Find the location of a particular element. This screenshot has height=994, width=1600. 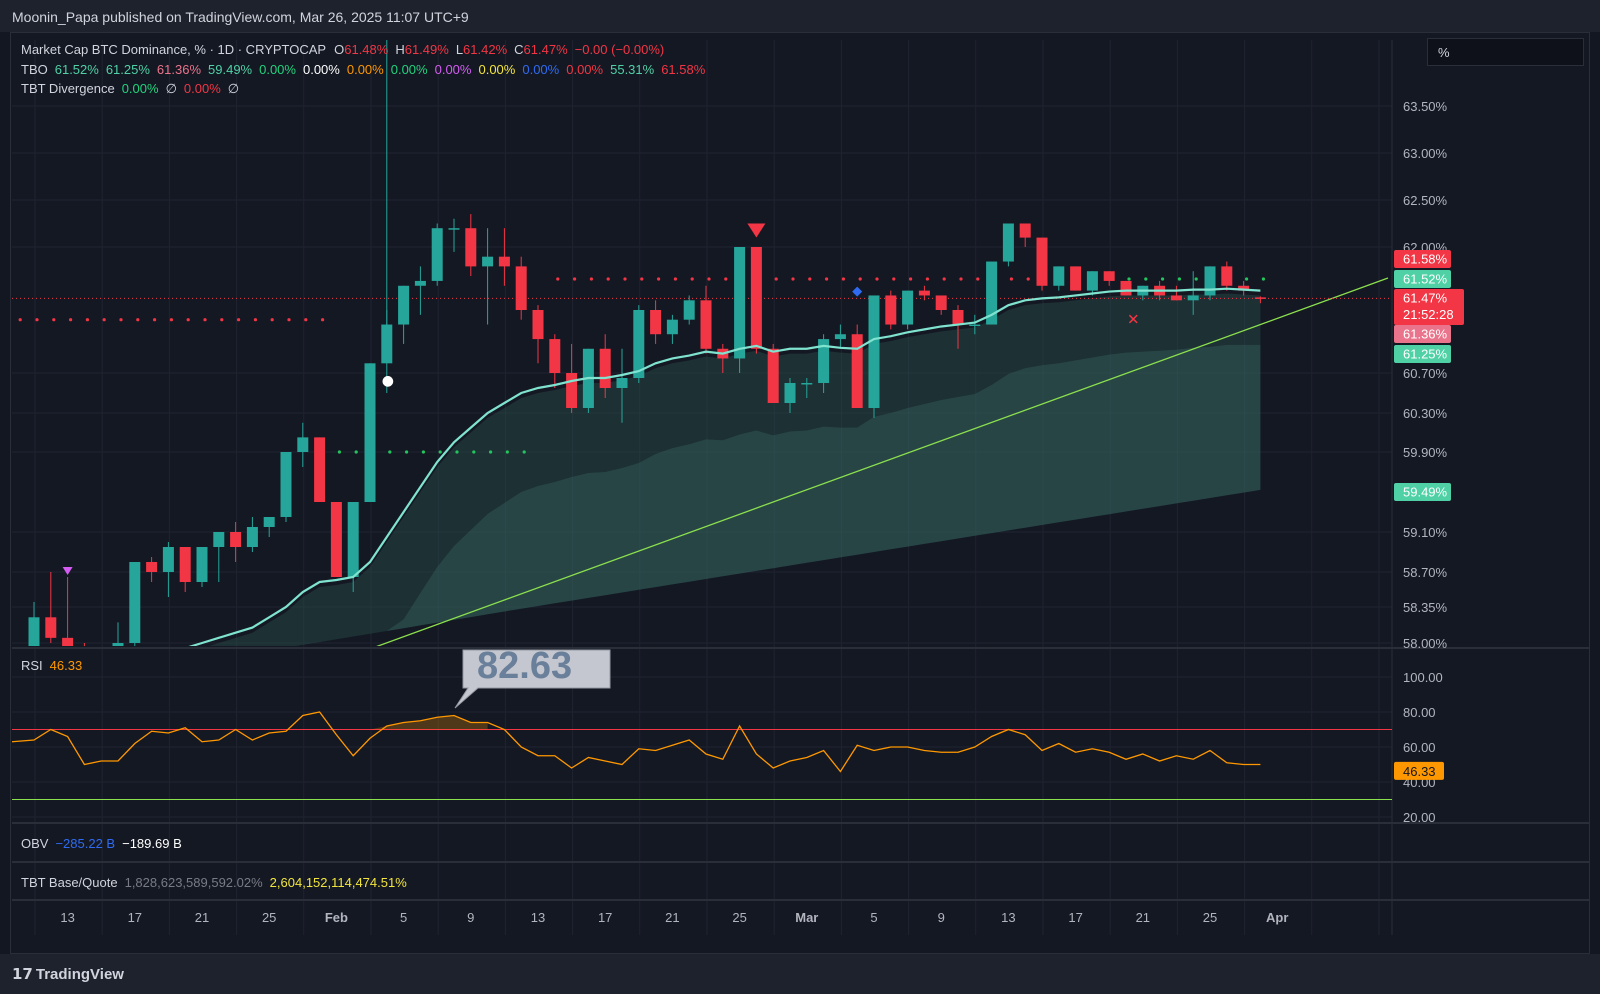

time-tick-label: 17 is located at coordinates (135, 917).